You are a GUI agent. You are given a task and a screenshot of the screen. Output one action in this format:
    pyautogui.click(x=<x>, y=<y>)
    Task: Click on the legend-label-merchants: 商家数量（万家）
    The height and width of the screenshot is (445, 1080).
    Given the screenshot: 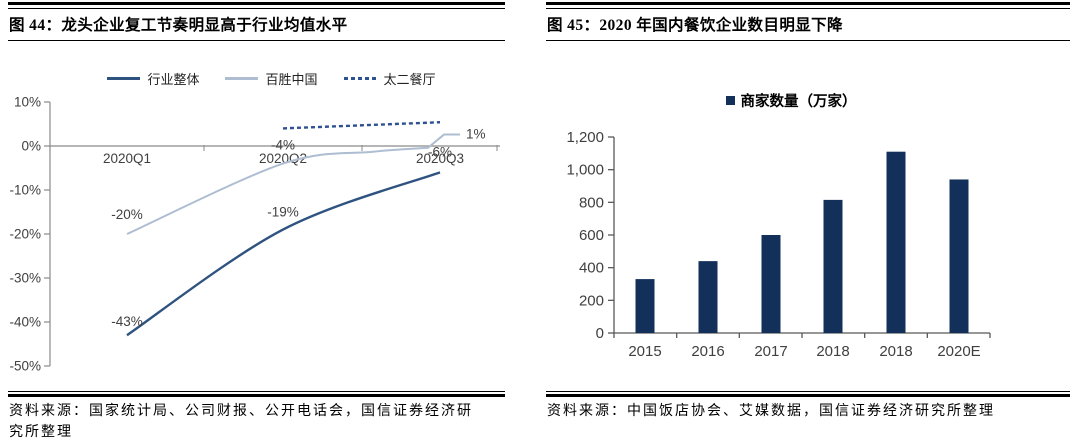 What is the action you would take?
    pyautogui.click(x=798, y=102)
    